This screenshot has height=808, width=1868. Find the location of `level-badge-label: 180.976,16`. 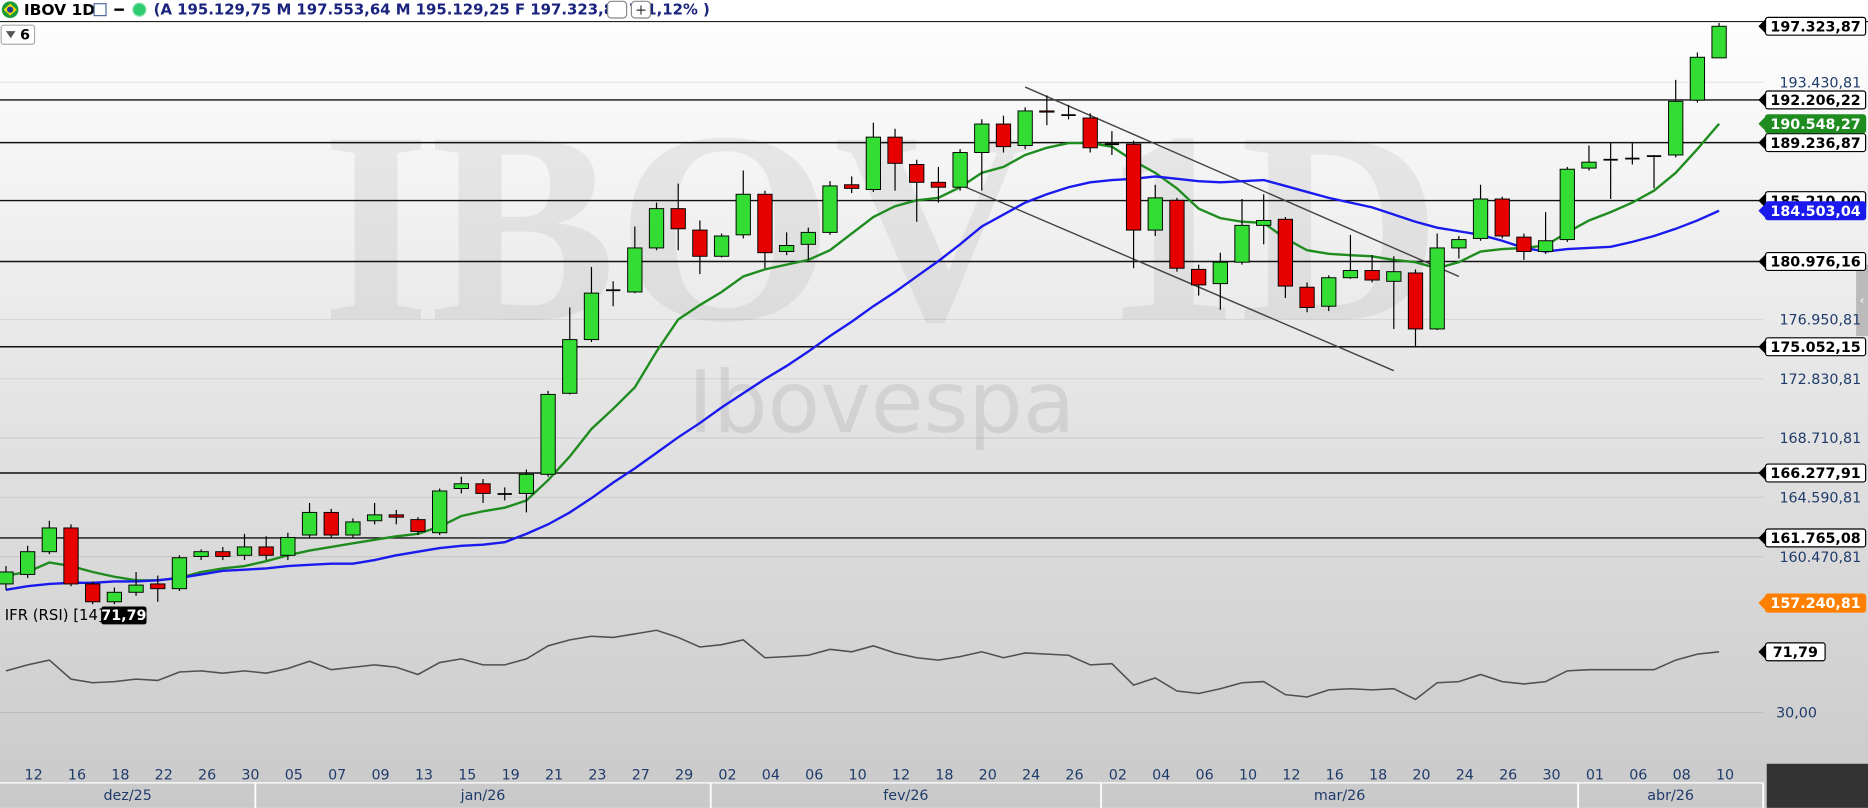

level-badge-label: 180.976,16 is located at coordinates (1815, 263).